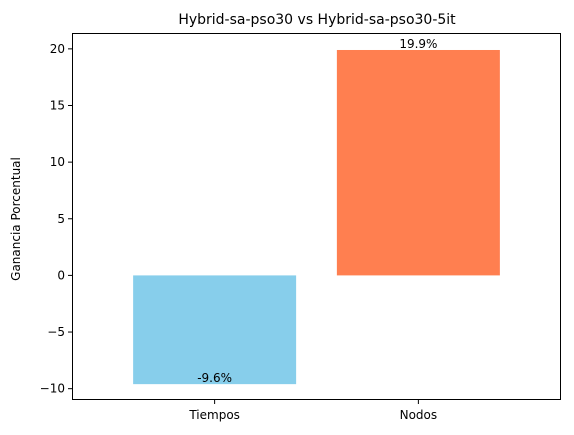 The height and width of the screenshot is (435, 574). What do you see at coordinates (418, 44) in the screenshot?
I see `data-label-nodos: 19.9%` at bounding box center [418, 44].